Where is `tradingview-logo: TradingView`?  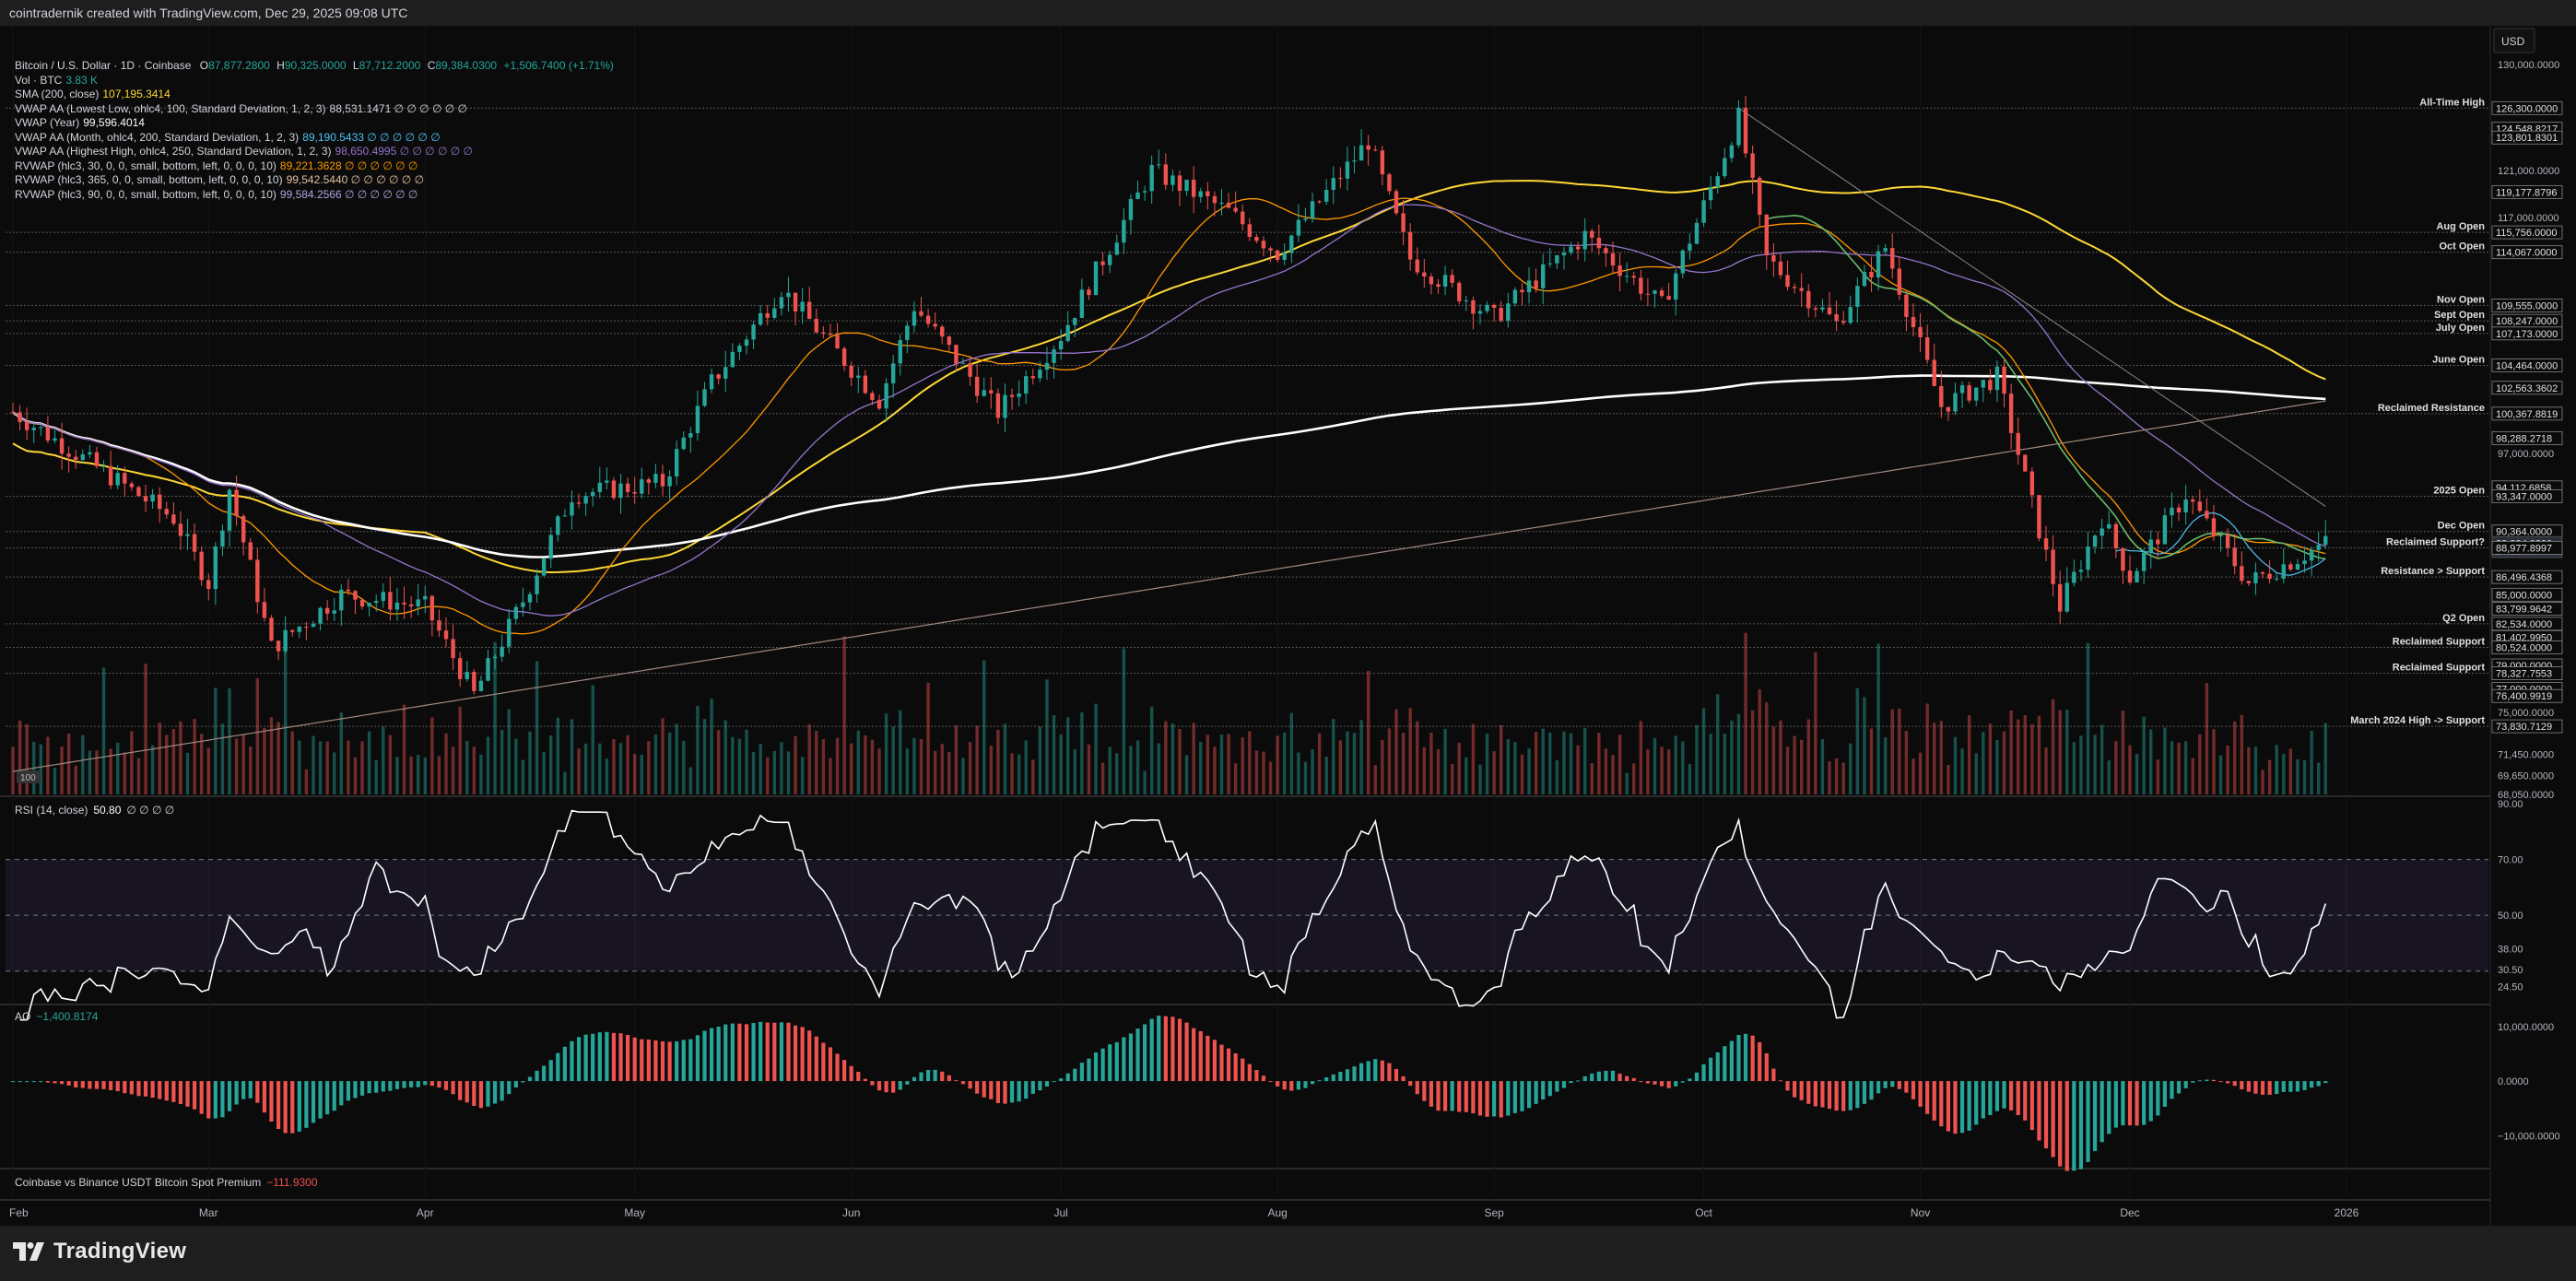 tradingview-logo: TradingView is located at coordinates (99, 1252).